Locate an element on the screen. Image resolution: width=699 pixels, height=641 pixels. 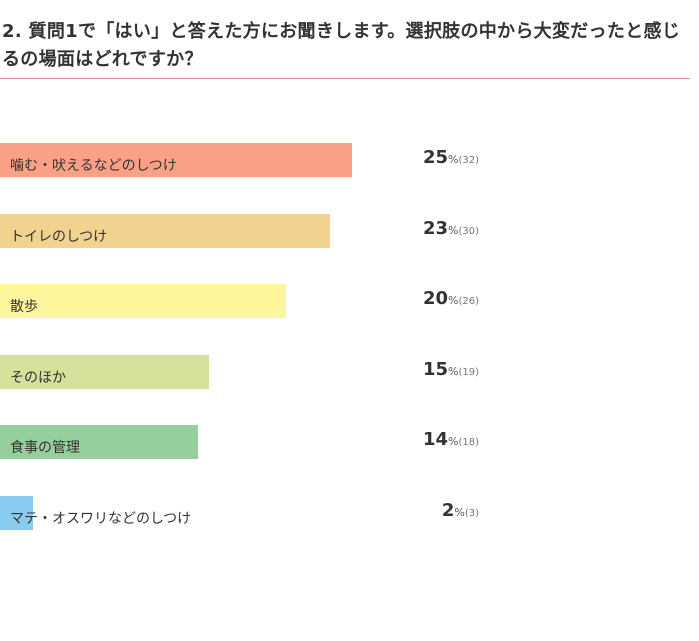
category-label: マテ・オスワリなどのしつけ is located at coordinates (101, 518).